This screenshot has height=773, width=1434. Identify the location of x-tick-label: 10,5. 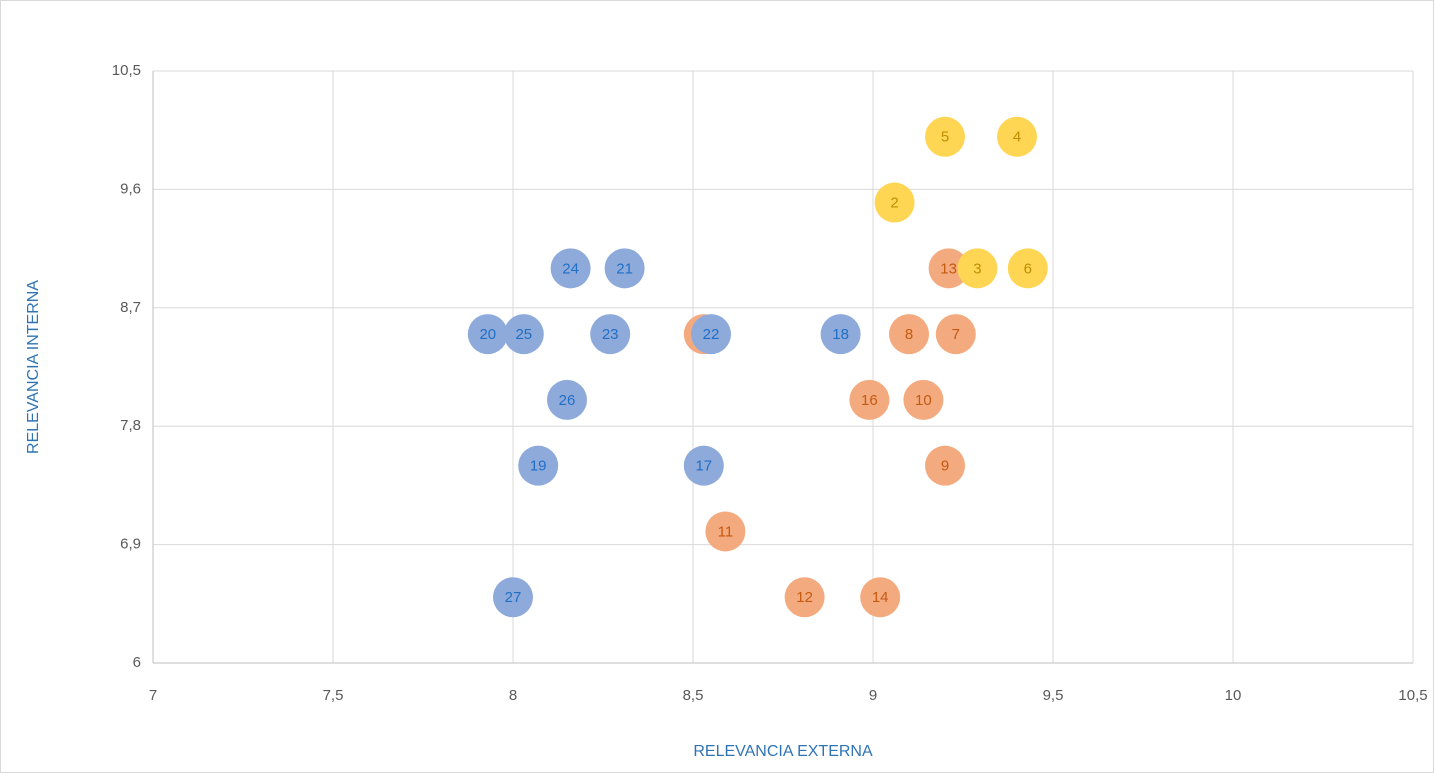
(1412, 695).